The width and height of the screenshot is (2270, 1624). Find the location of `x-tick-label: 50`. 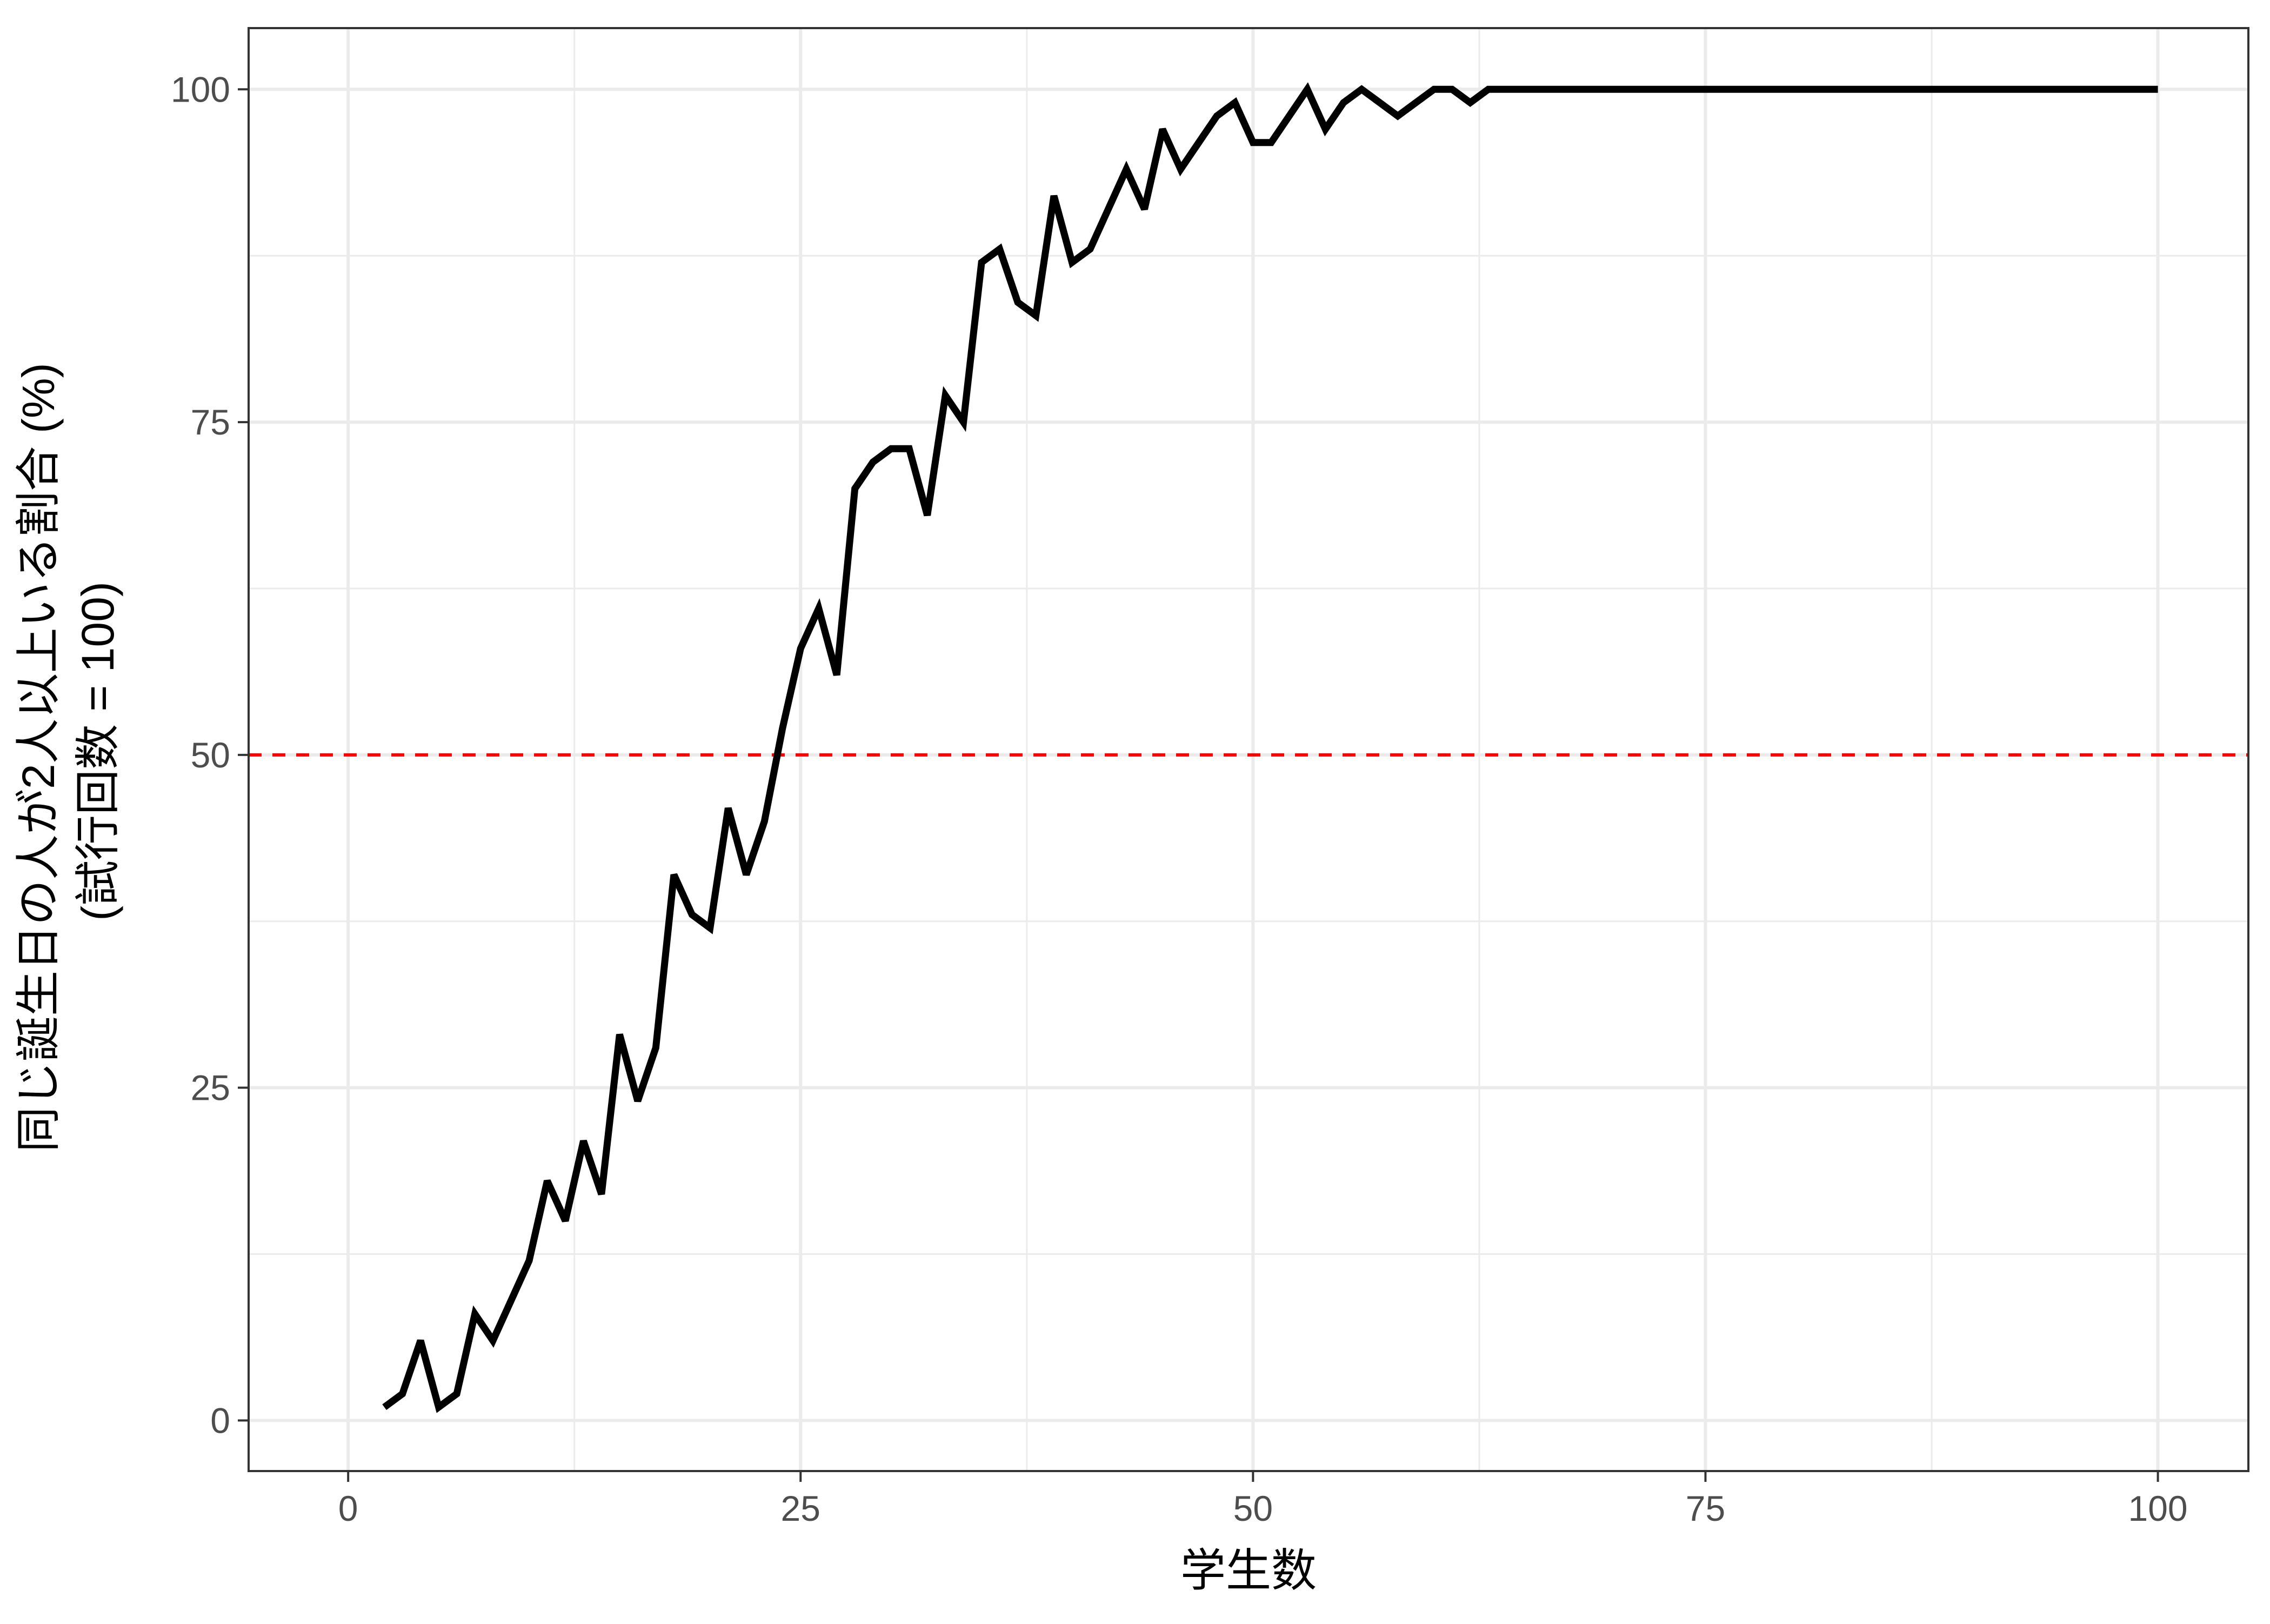

x-tick-label: 50 is located at coordinates (1253, 1508).